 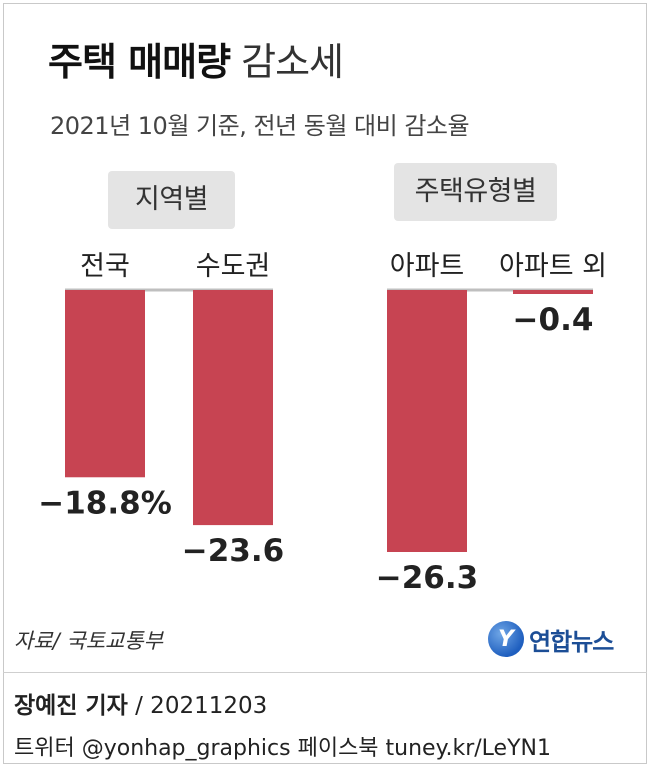 I want to click on reporter-name: 장예진 기자, so click(x=71, y=706).